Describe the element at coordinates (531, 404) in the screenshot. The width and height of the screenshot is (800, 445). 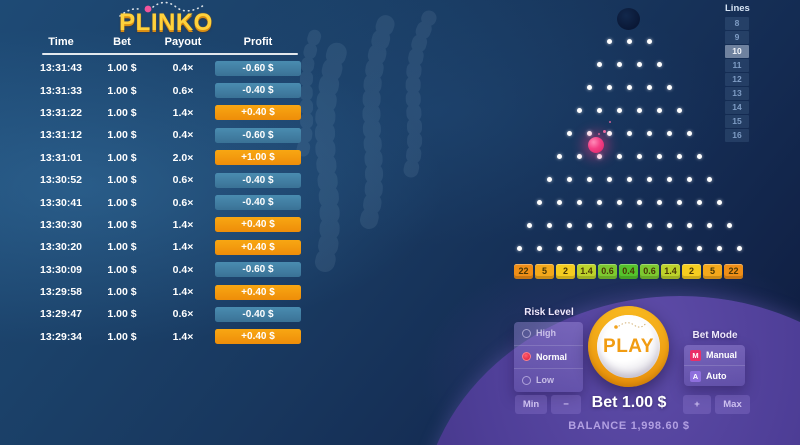
I see `min-bet-button: Min` at that location.